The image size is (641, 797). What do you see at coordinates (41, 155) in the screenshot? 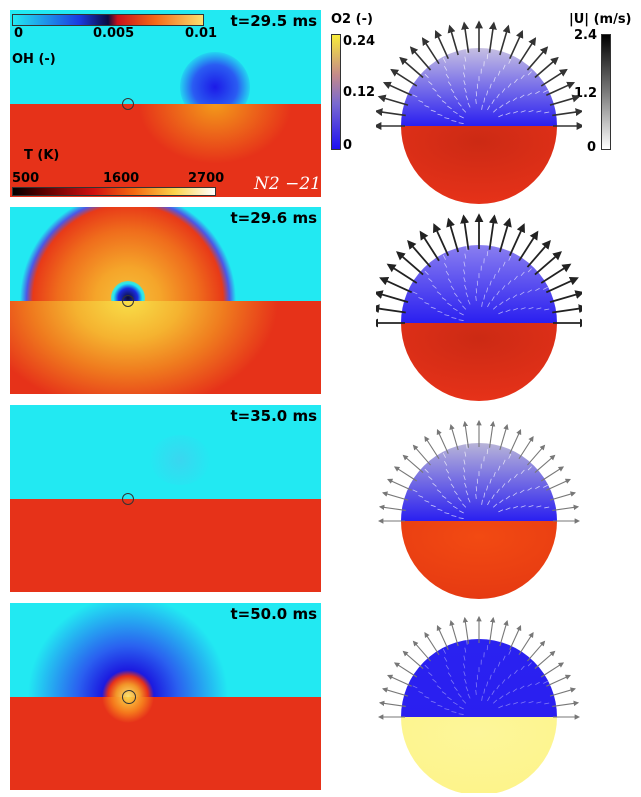
I see `t-colorbar-label: T (K)` at bounding box center [41, 155].